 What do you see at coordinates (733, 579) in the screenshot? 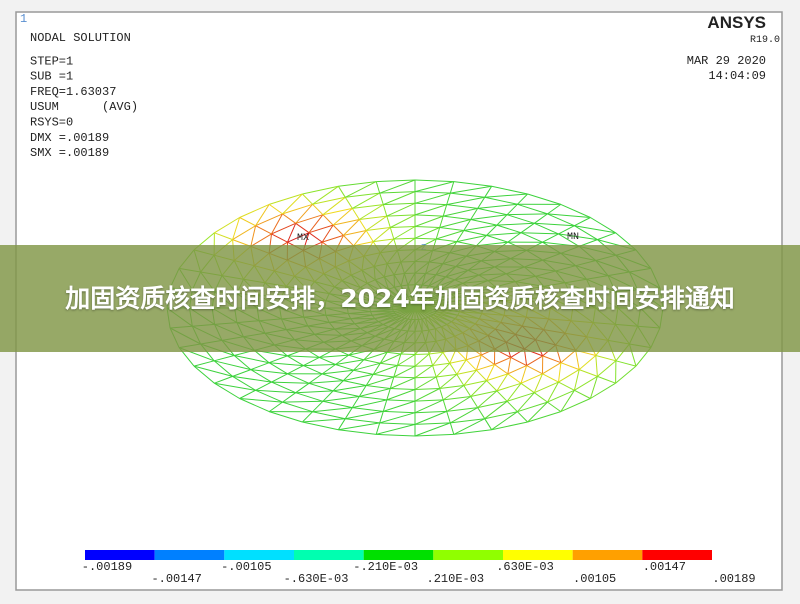
I see `legend-label: .00189` at bounding box center [733, 579].